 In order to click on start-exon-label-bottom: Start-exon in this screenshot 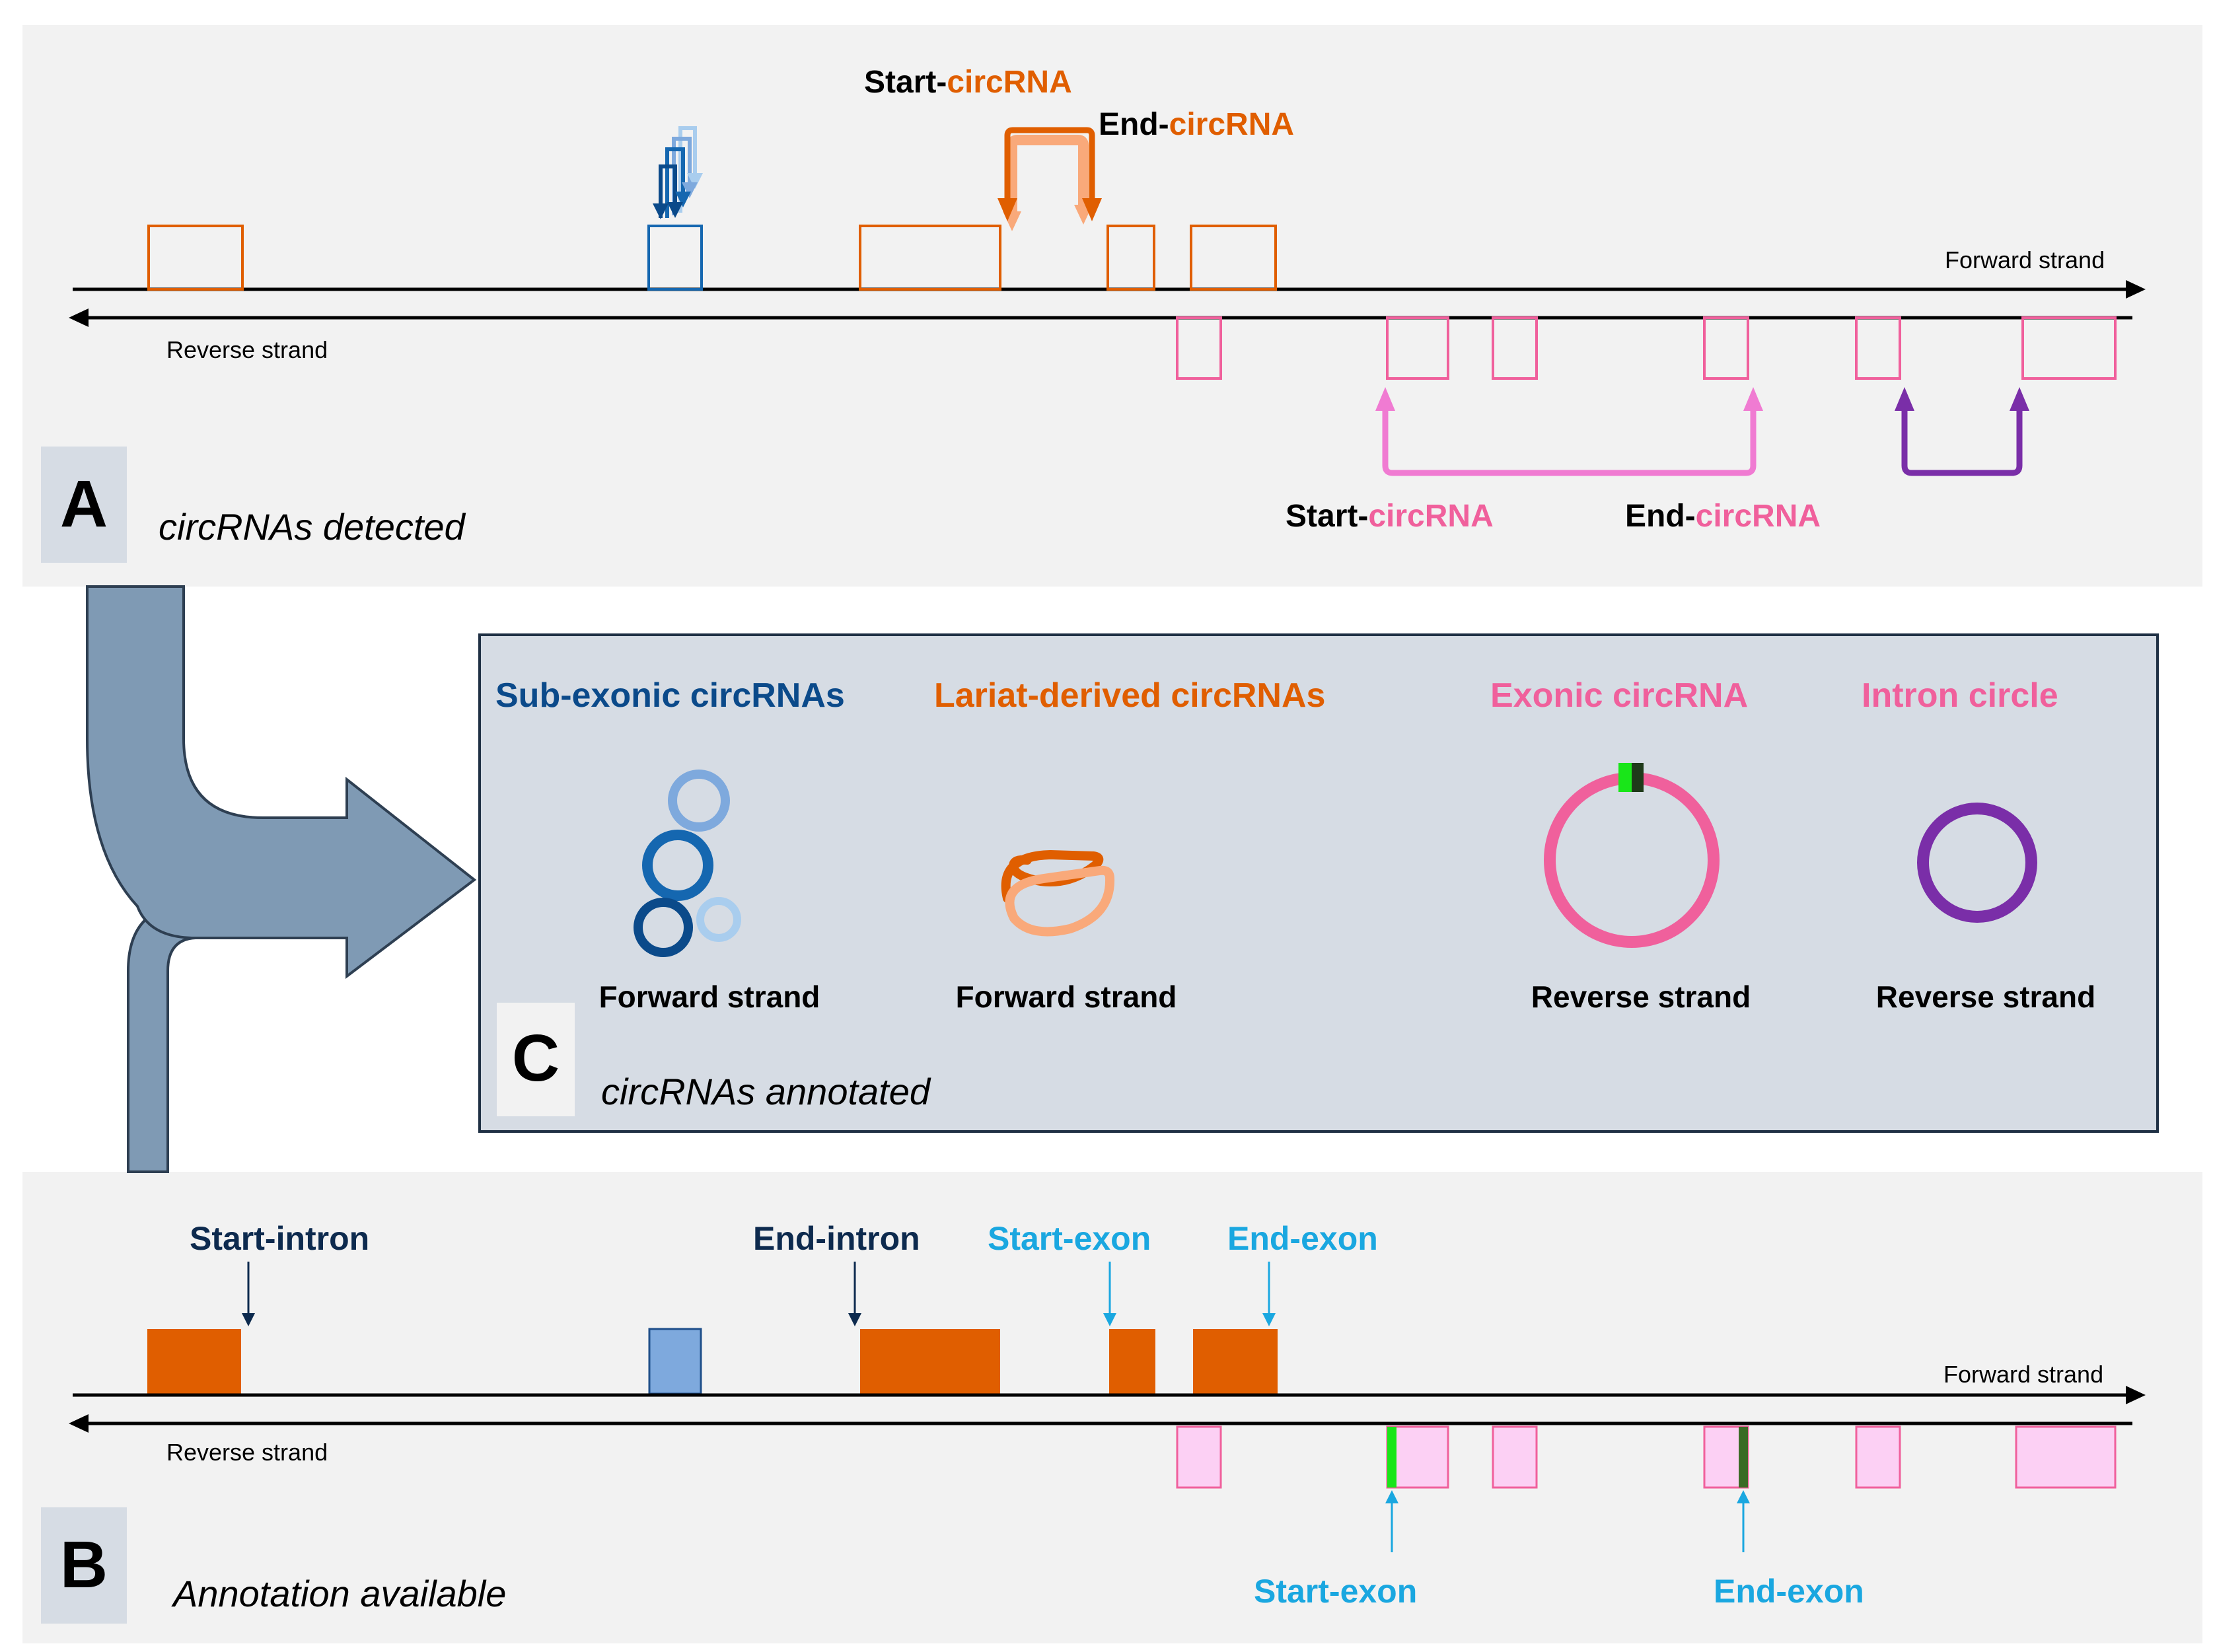, I will do `click(1335, 1591)`.